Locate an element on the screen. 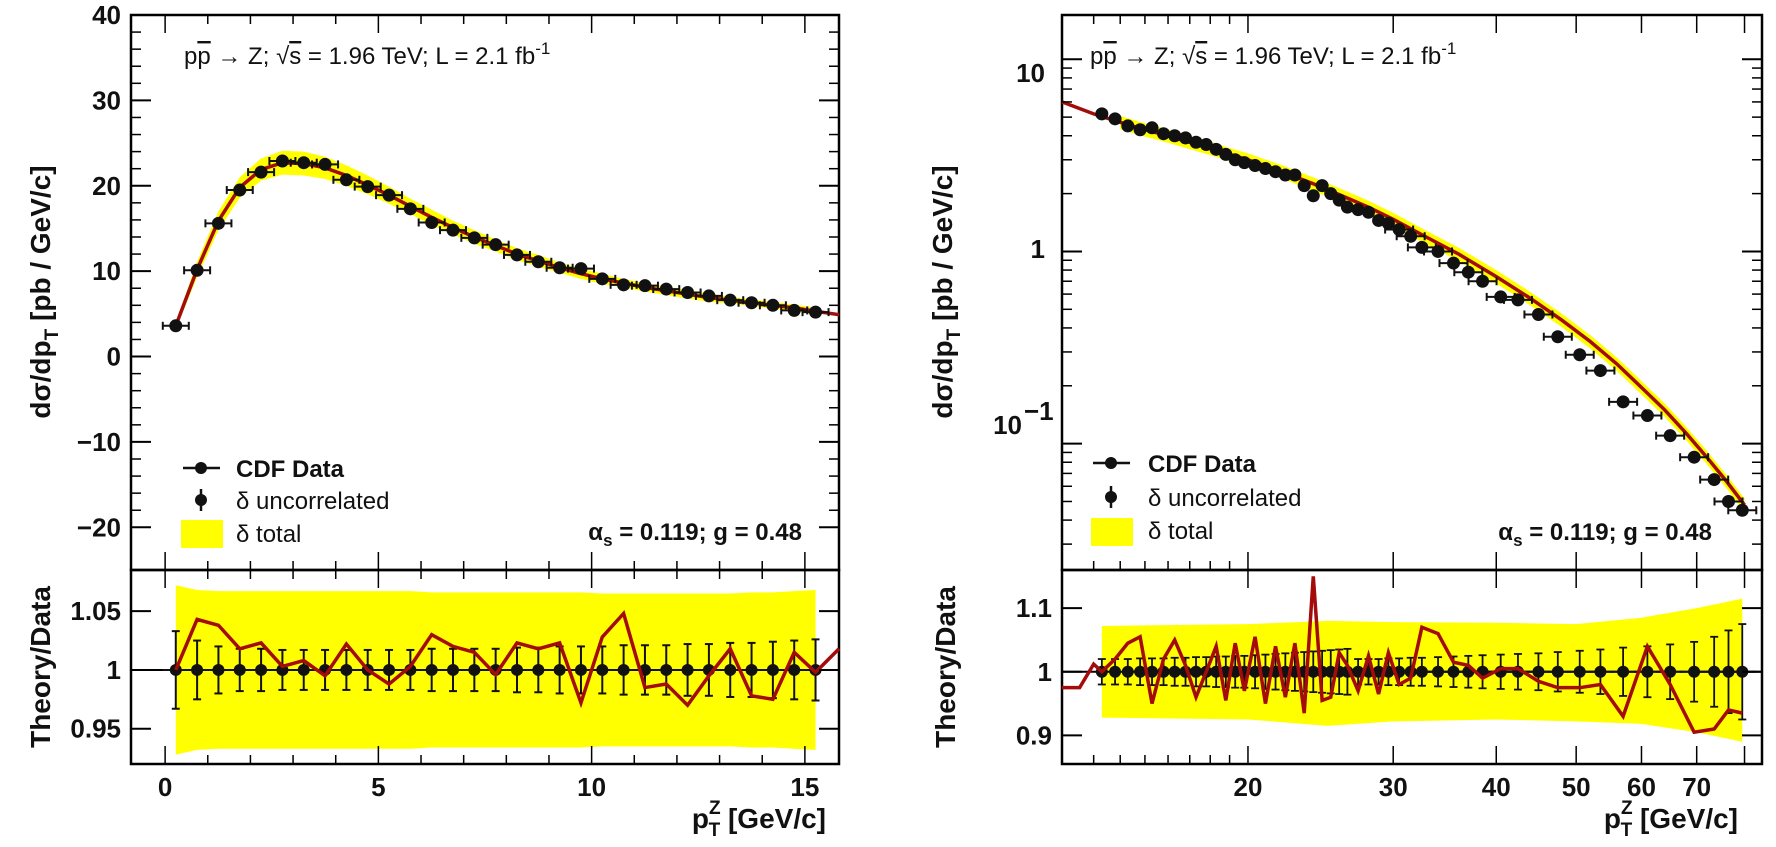 The width and height of the screenshot is (1776, 847). right-top-legend: CDF Data δ uncorrelated δ total is located at coordinates (1196, 498).